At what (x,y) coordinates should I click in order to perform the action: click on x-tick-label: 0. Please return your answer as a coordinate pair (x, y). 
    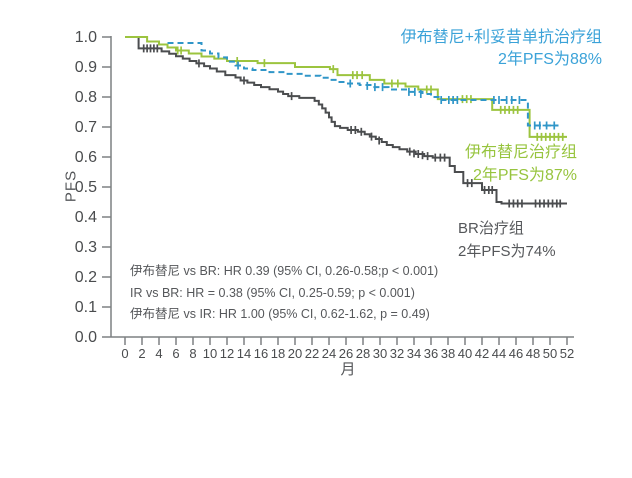
    Looking at the image, I should click on (124, 353).